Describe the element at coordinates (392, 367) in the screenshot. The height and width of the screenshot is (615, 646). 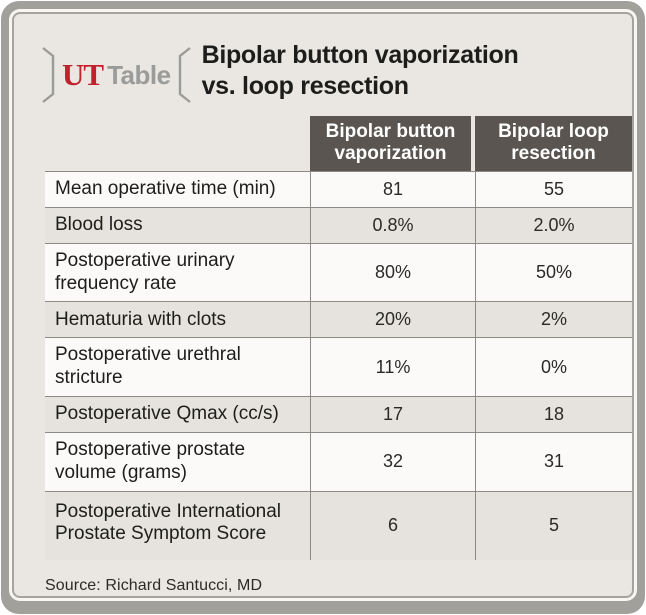
I see `row-value: 11%` at that location.